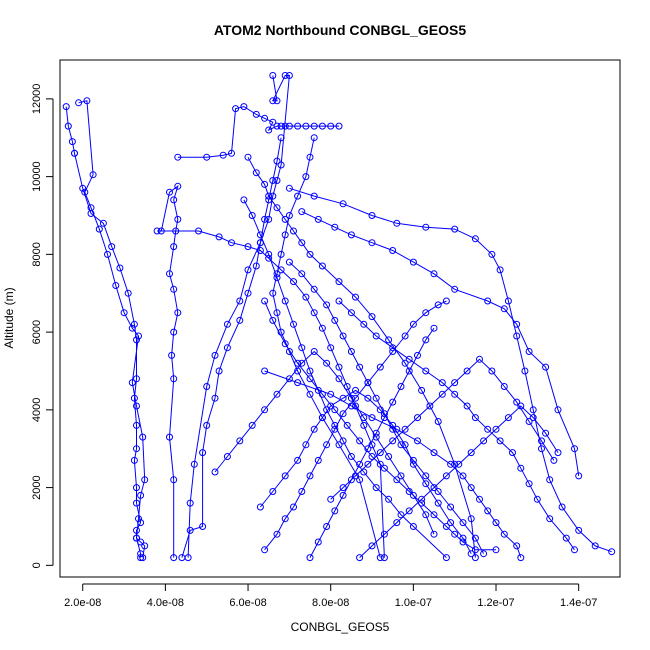 The width and height of the screenshot is (650, 650). Describe the element at coordinates (340, 30) in the screenshot. I see `chart-title: ATOM2 Northbound CONBGL_GEOS5` at that location.